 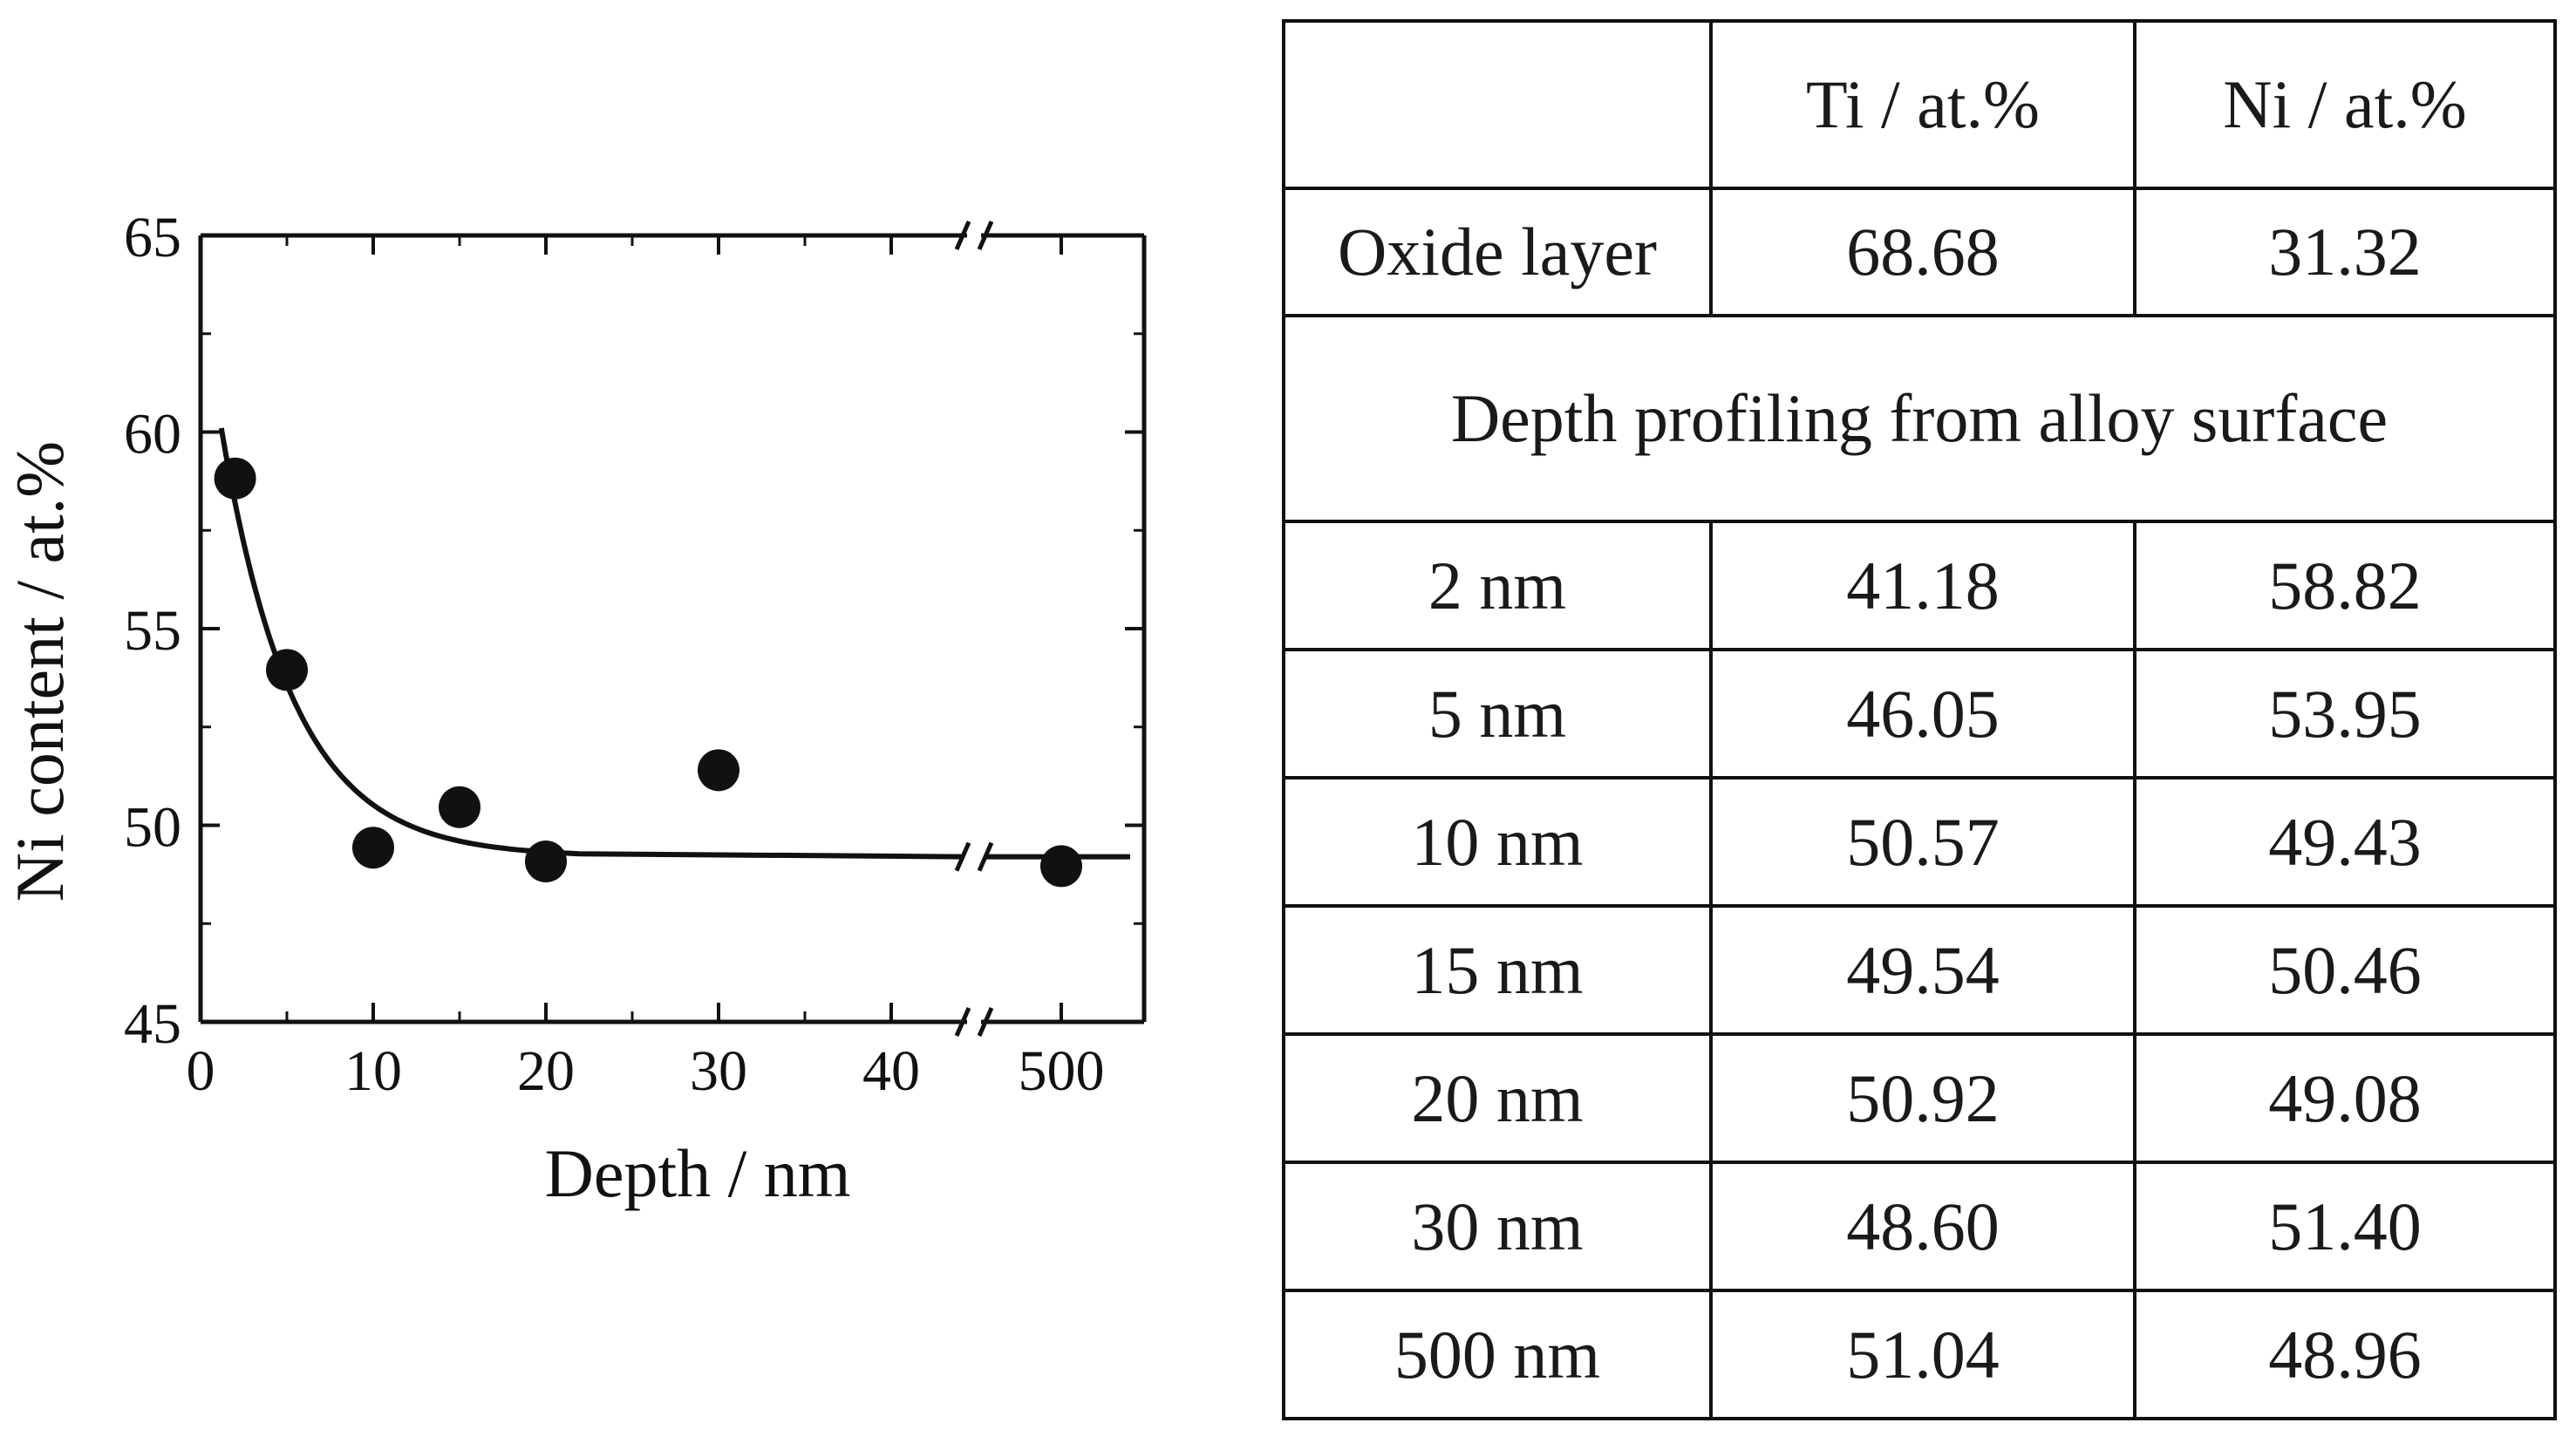 I want to click on header-ti: Ti / at.%, so click(x=1923, y=104).